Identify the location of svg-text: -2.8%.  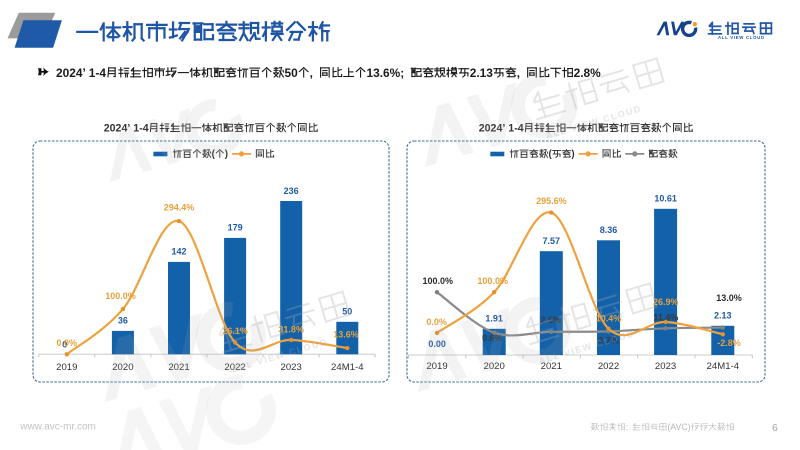
(729, 343).